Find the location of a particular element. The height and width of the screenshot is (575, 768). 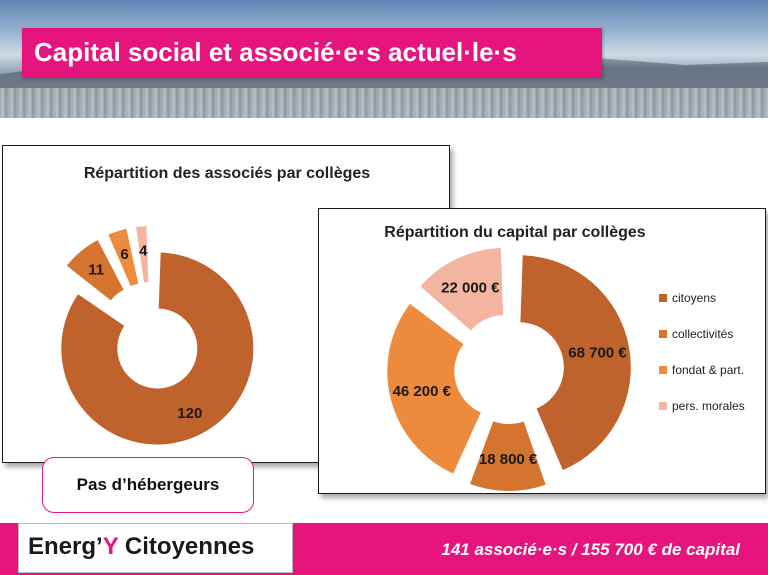

legend-label: fondat & part. is located at coordinates (708, 370).